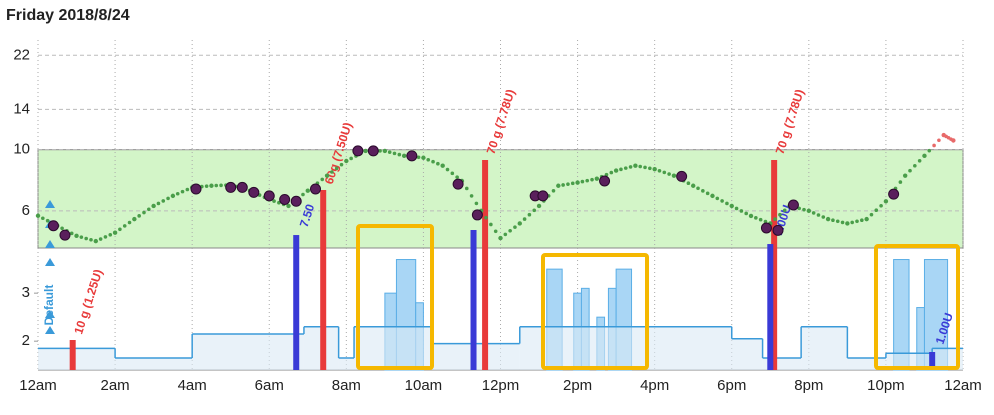 This screenshot has width=994, height=415. I want to click on y-tick-label: 2, so click(26, 340).